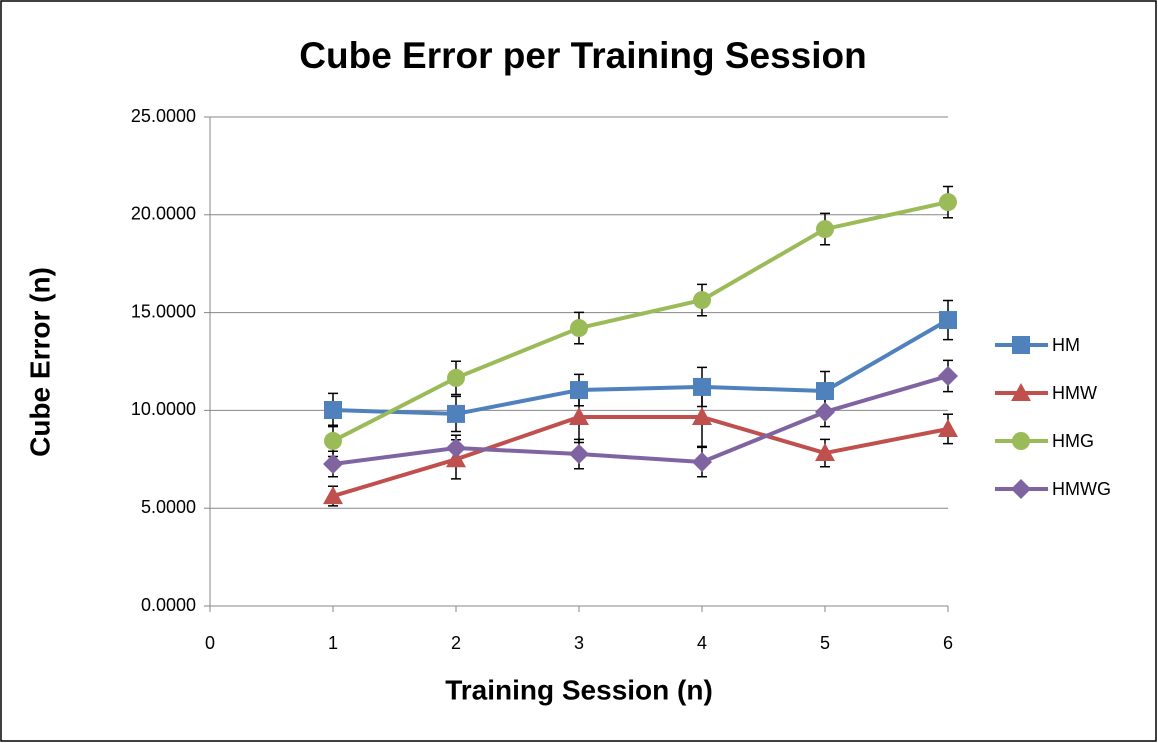 This screenshot has width=1158, height=743. What do you see at coordinates (163, 214) in the screenshot?
I see `y-tick-label: 20.0000` at bounding box center [163, 214].